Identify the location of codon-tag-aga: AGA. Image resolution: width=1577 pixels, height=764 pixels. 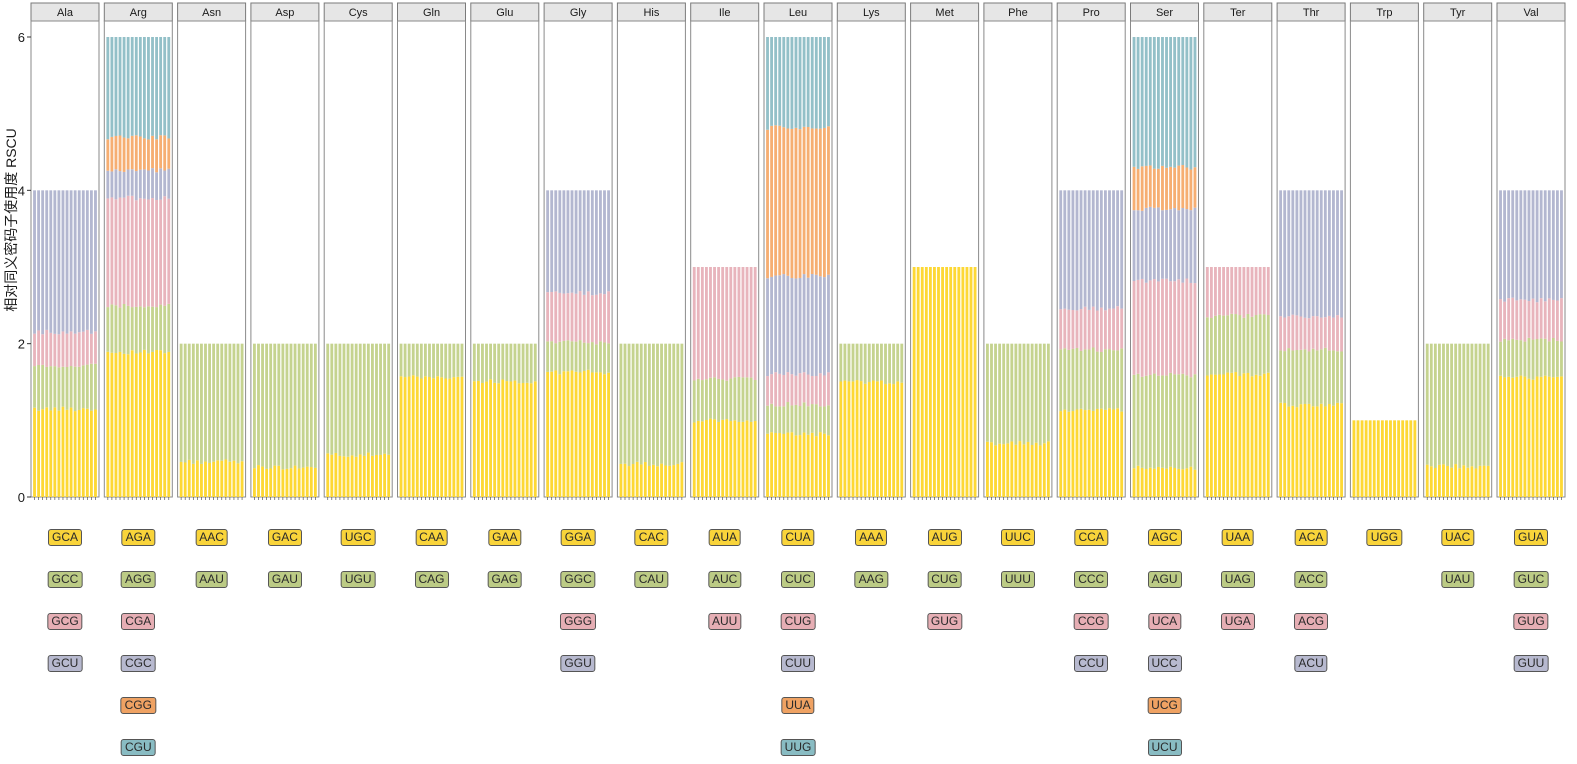
(138, 537).